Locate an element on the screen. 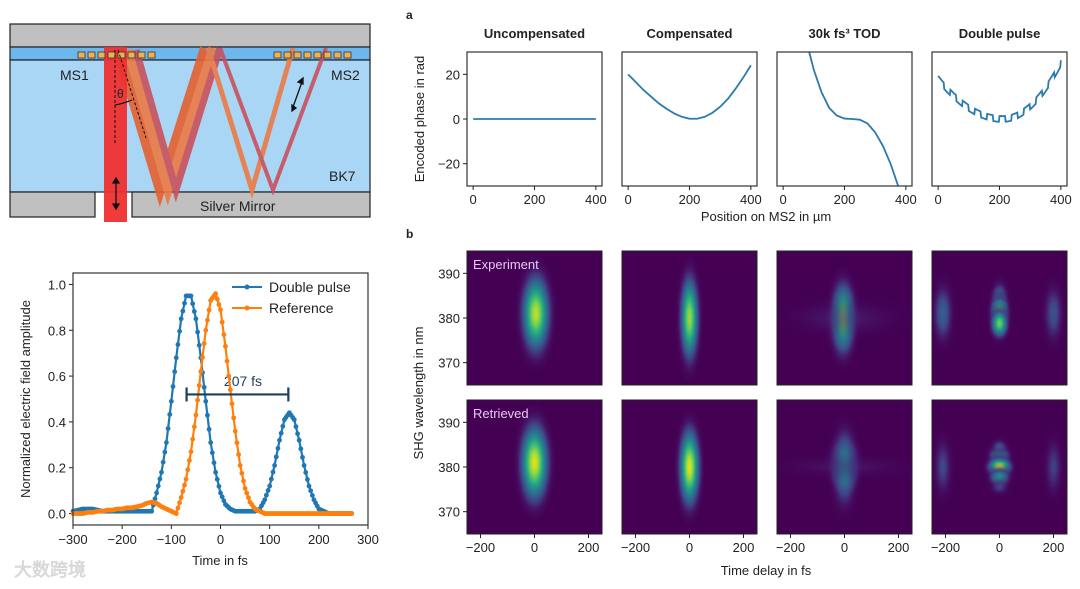  silver-mirror-label: Silver Mirror is located at coordinates (238, 206).